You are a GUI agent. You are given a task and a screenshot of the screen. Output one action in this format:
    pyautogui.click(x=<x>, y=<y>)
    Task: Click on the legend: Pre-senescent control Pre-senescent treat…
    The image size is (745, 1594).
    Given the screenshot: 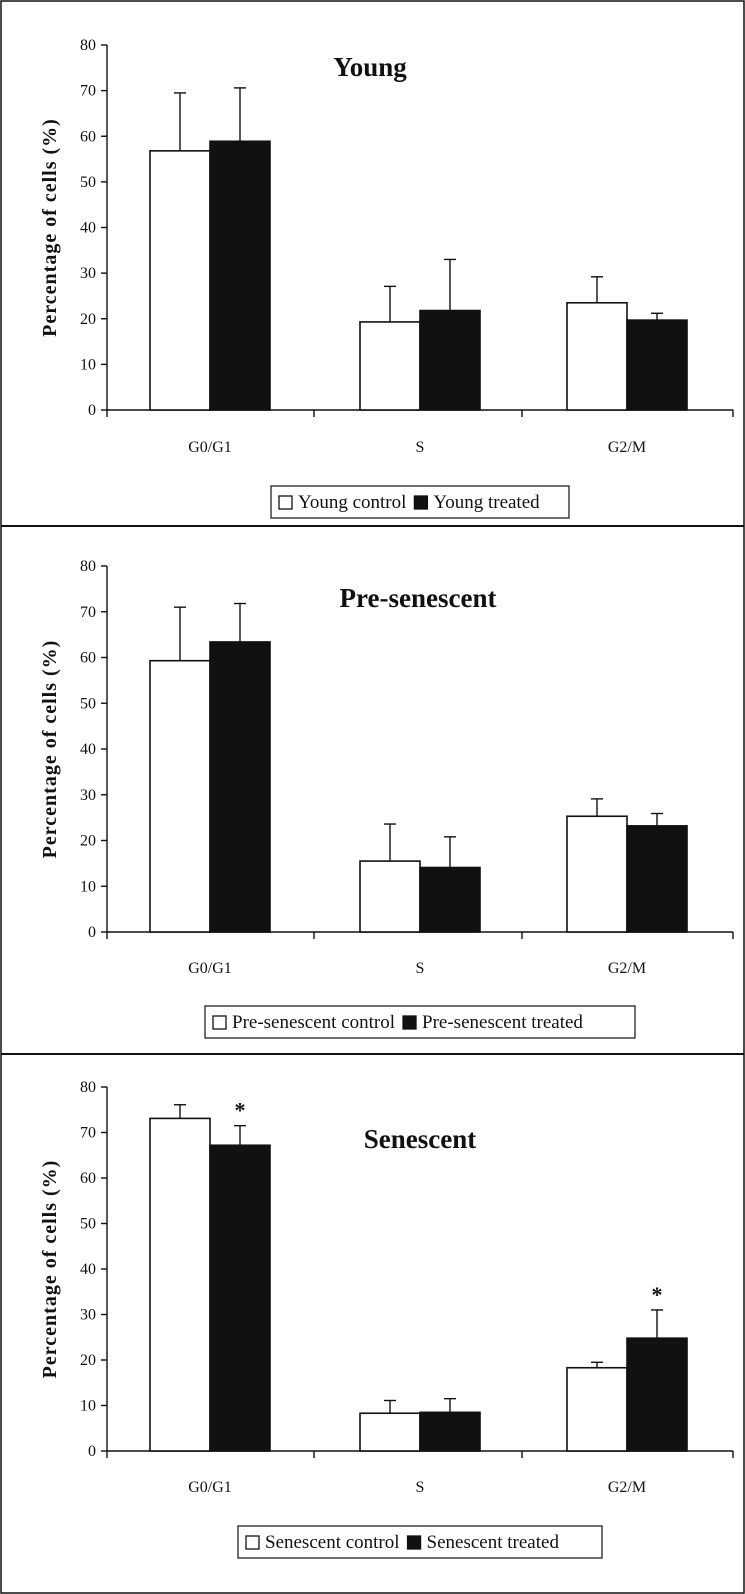 What is the action you would take?
    pyautogui.click(x=420, y=1022)
    